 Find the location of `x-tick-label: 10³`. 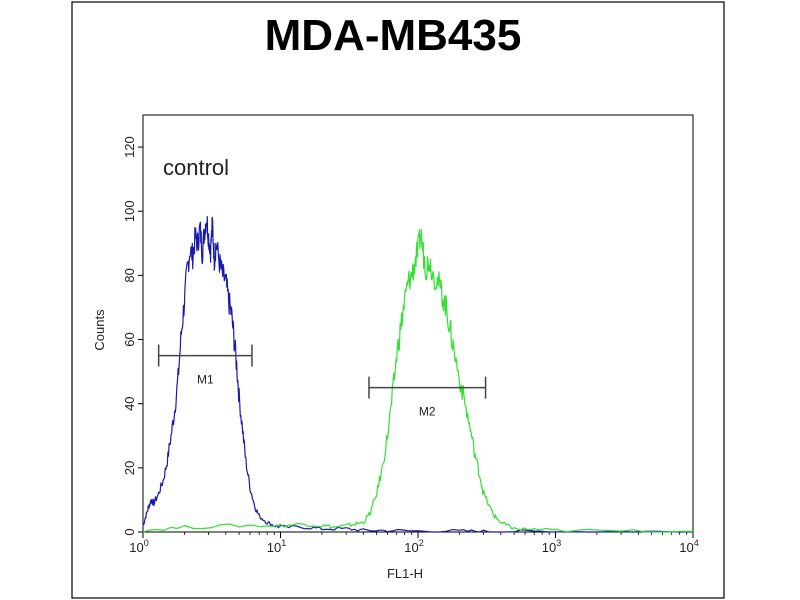

x-tick-label: 10³ is located at coordinates (551, 546).